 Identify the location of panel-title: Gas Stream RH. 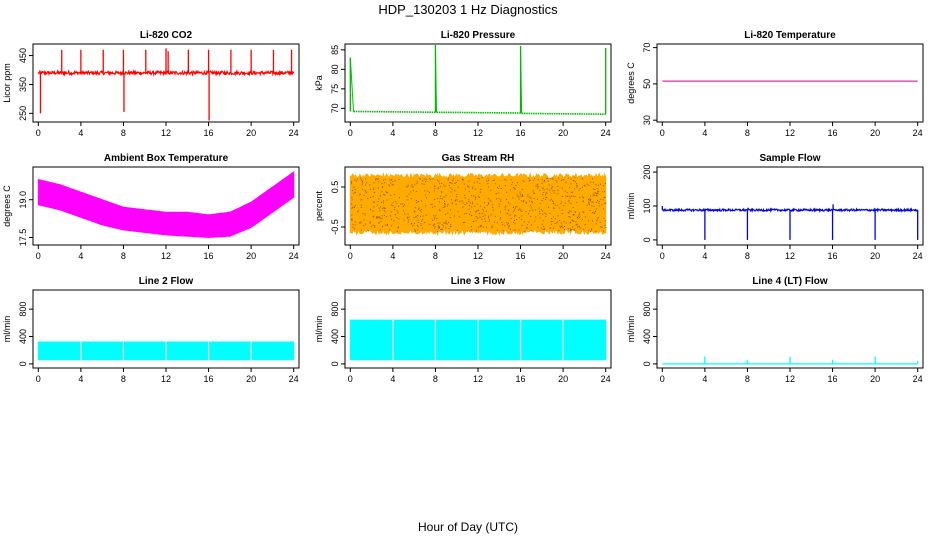
(478, 158).